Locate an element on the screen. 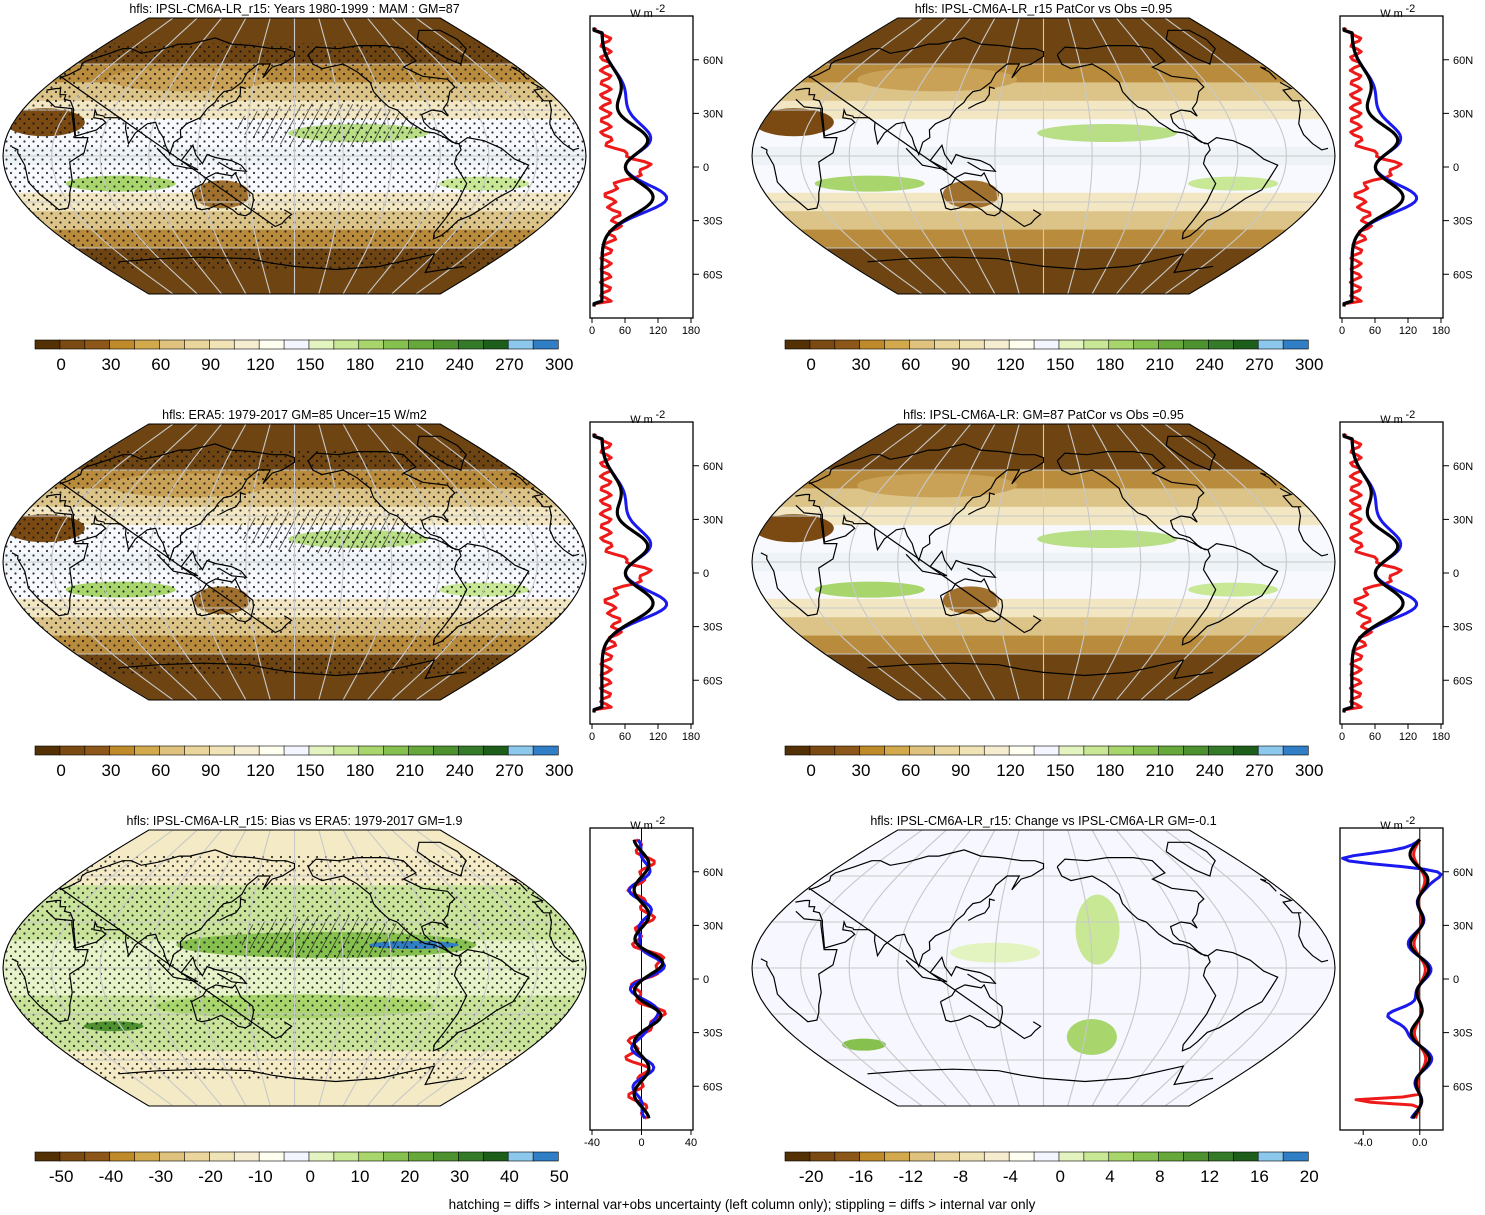 This screenshot has width=1485, height=1215. colorbar-era5: 0 30 60 90 120 150 180 210 240 270 300 is located at coordinates (303, 762).